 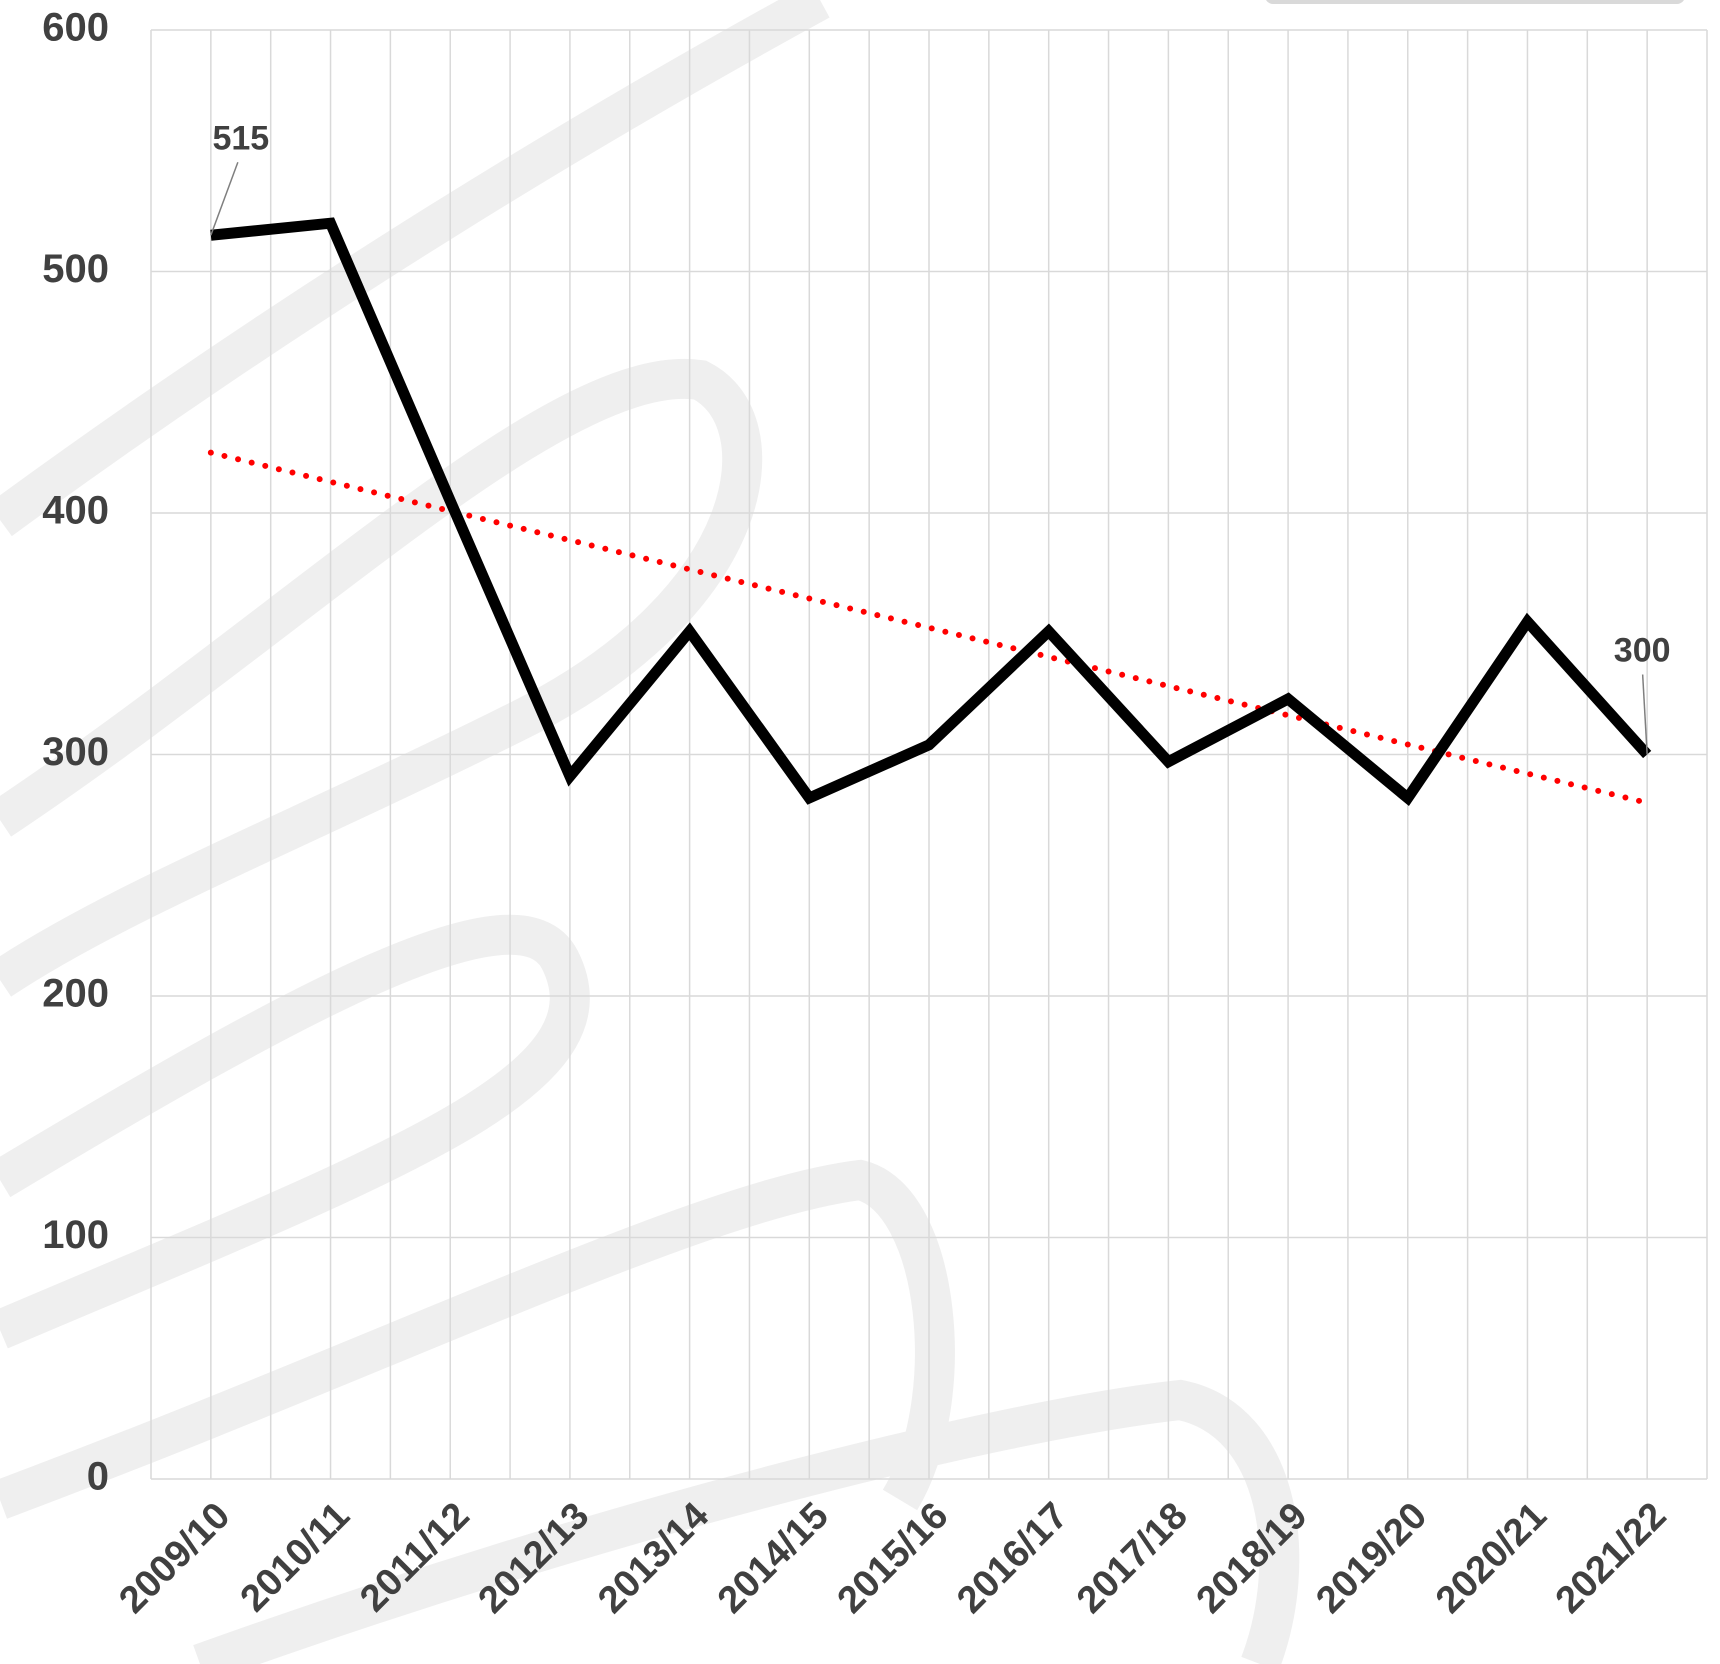 What do you see at coordinates (75, 511) in the screenshot?
I see `y-tick-label: 400` at bounding box center [75, 511].